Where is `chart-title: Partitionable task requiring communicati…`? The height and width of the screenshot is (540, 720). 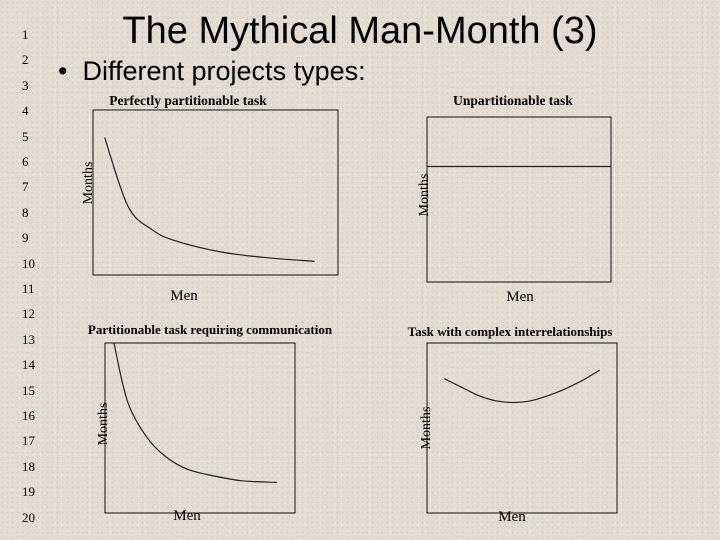
chart-title: Partitionable task requiring communicati… is located at coordinates (210, 329).